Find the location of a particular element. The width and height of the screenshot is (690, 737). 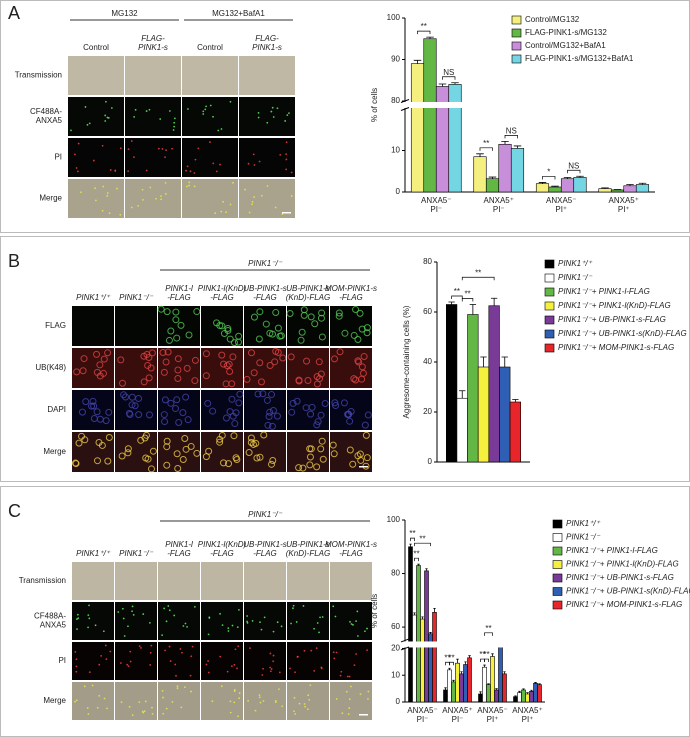

column-label: UB-PINK1-s is located at coordinates (265, 288).